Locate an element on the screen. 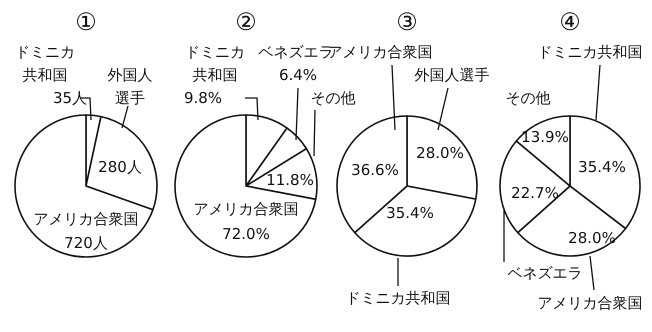 This screenshot has width=652, height=332. data-label: 720人 is located at coordinates (86, 243).